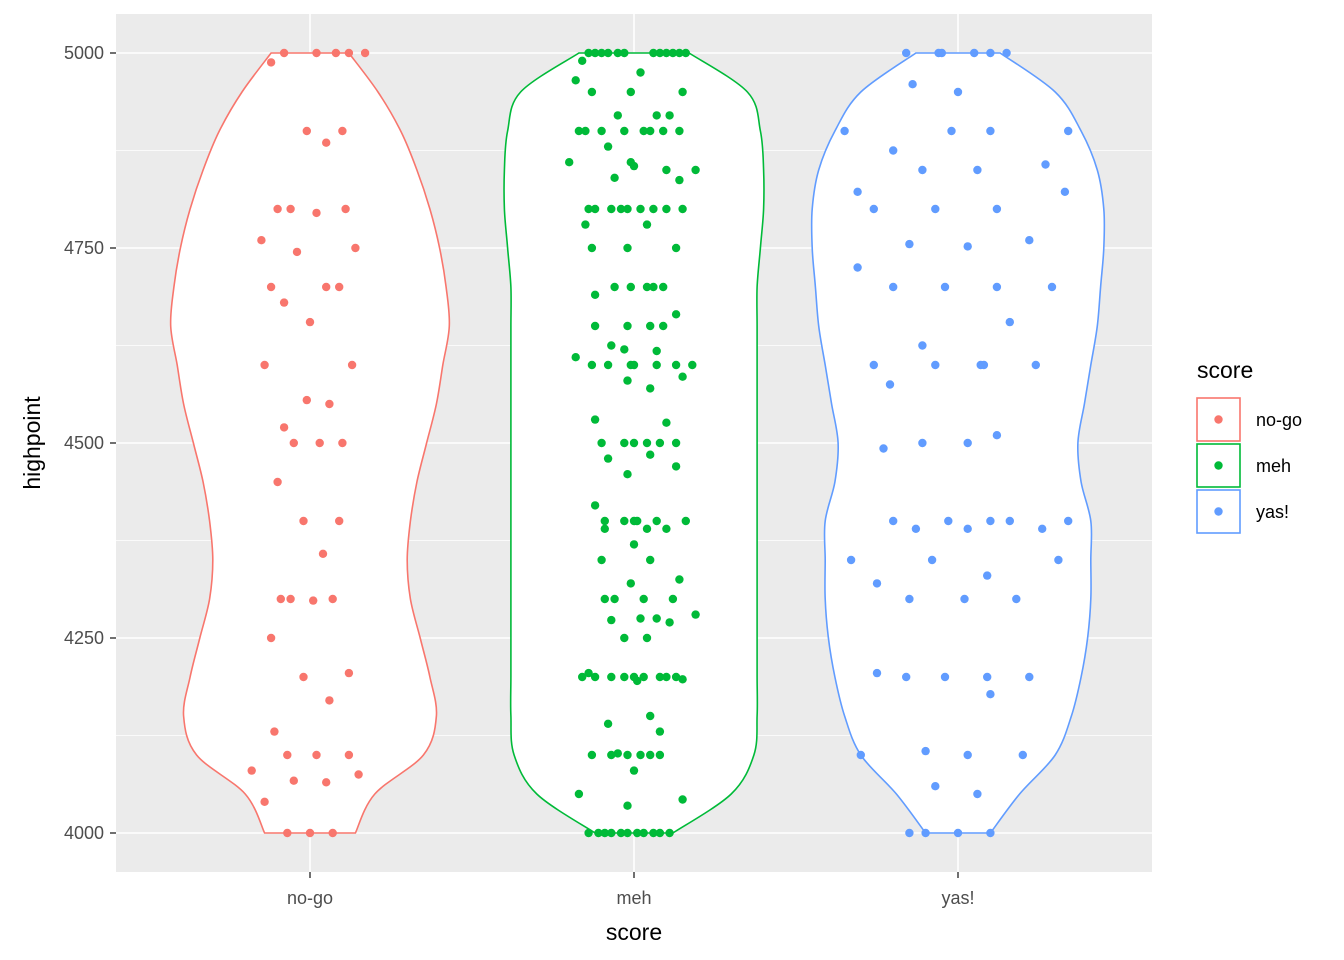 The width and height of the screenshot is (1344, 960). What do you see at coordinates (84, 638) in the screenshot?
I see `y-tick-label: 4250` at bounding box center [84, 638].